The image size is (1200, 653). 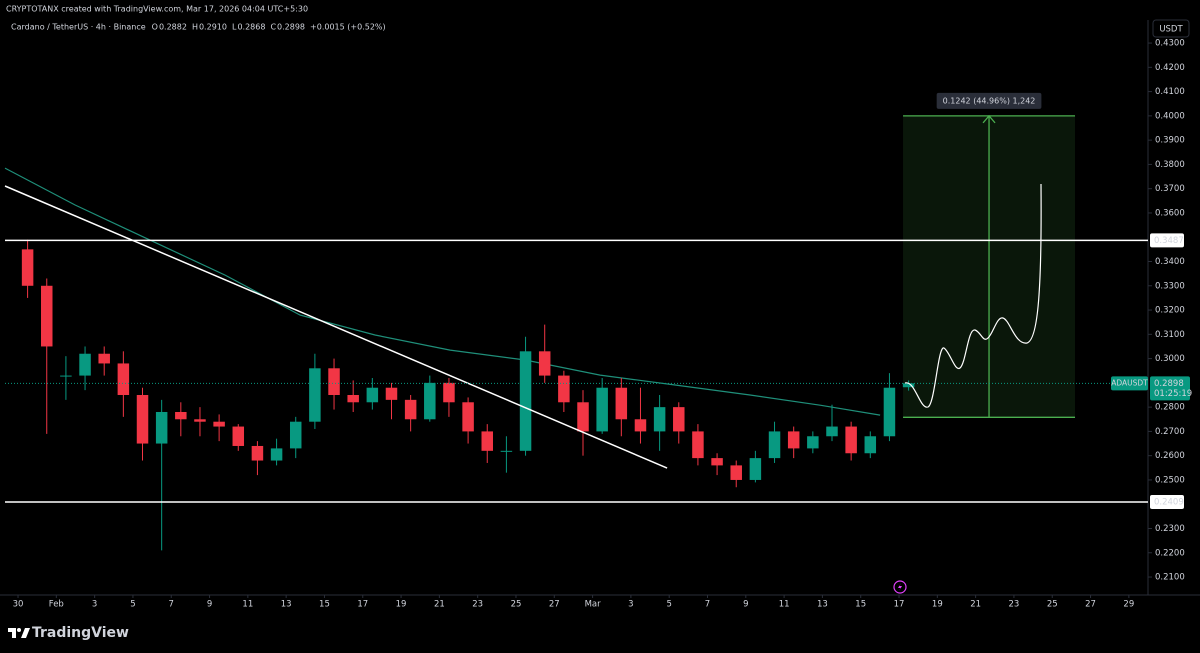 I want to click on level-tag, so click(x=1167, y=240).